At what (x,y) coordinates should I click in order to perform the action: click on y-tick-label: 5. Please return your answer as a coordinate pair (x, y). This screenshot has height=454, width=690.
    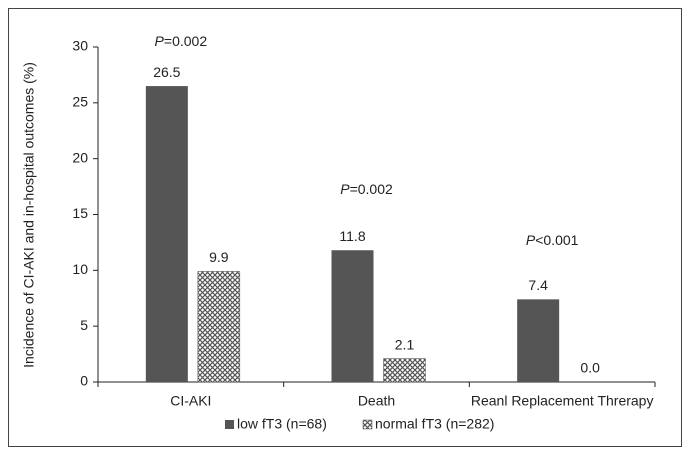
    Looking at the image, I should click on (84, 325).